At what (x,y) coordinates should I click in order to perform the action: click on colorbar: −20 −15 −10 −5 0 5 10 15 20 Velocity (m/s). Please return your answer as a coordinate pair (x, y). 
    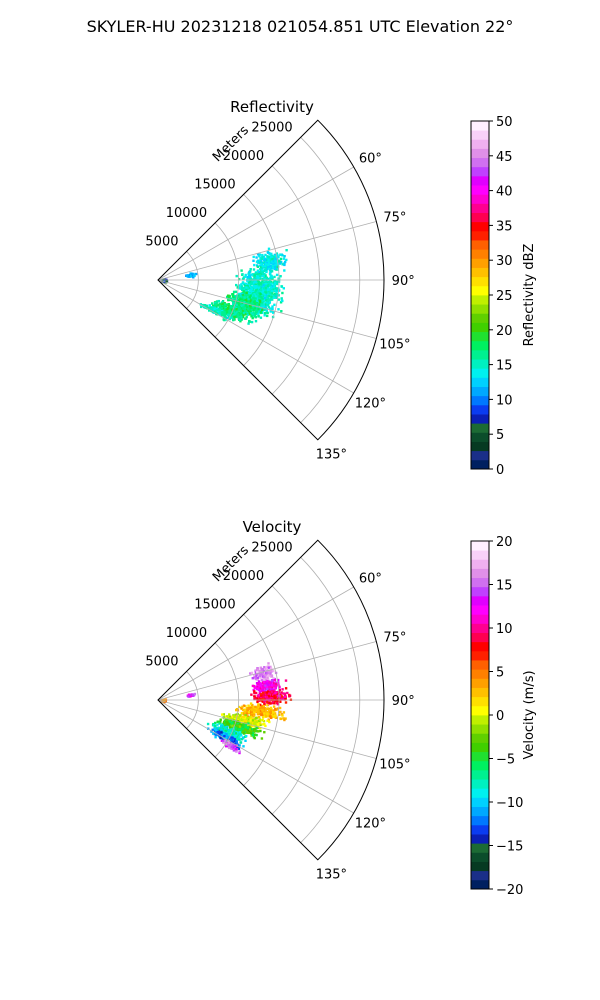
    Looking at the image, I should click on (503, 716).